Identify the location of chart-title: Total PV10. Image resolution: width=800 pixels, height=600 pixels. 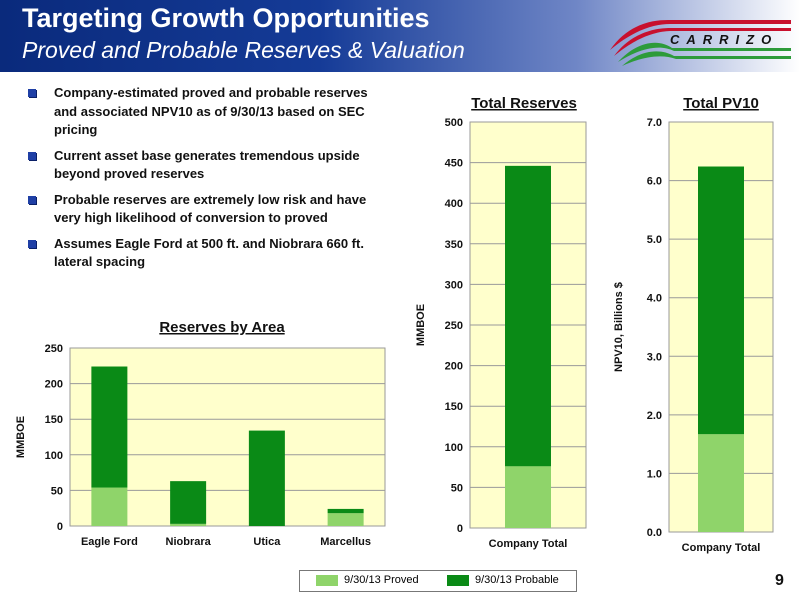
(721, 103).